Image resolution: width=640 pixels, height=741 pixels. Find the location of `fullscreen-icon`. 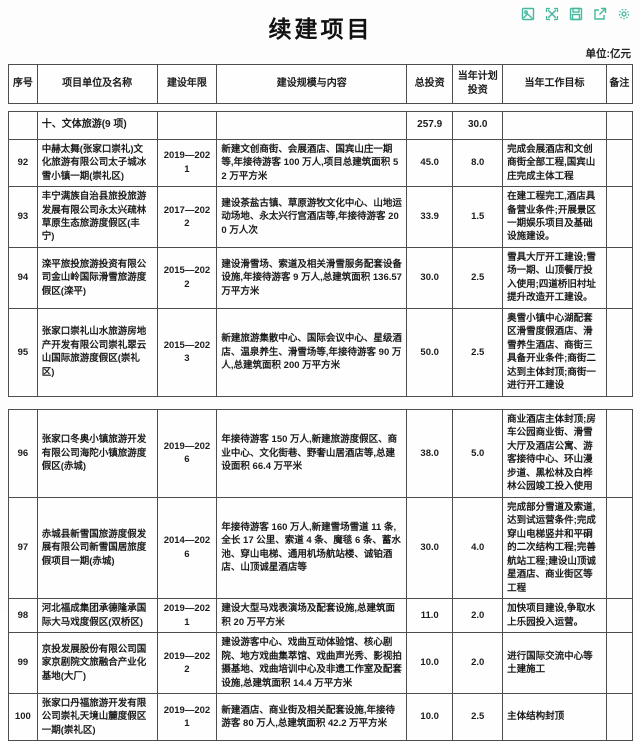

fullscreen-icon is located at coordinates (551, 13).